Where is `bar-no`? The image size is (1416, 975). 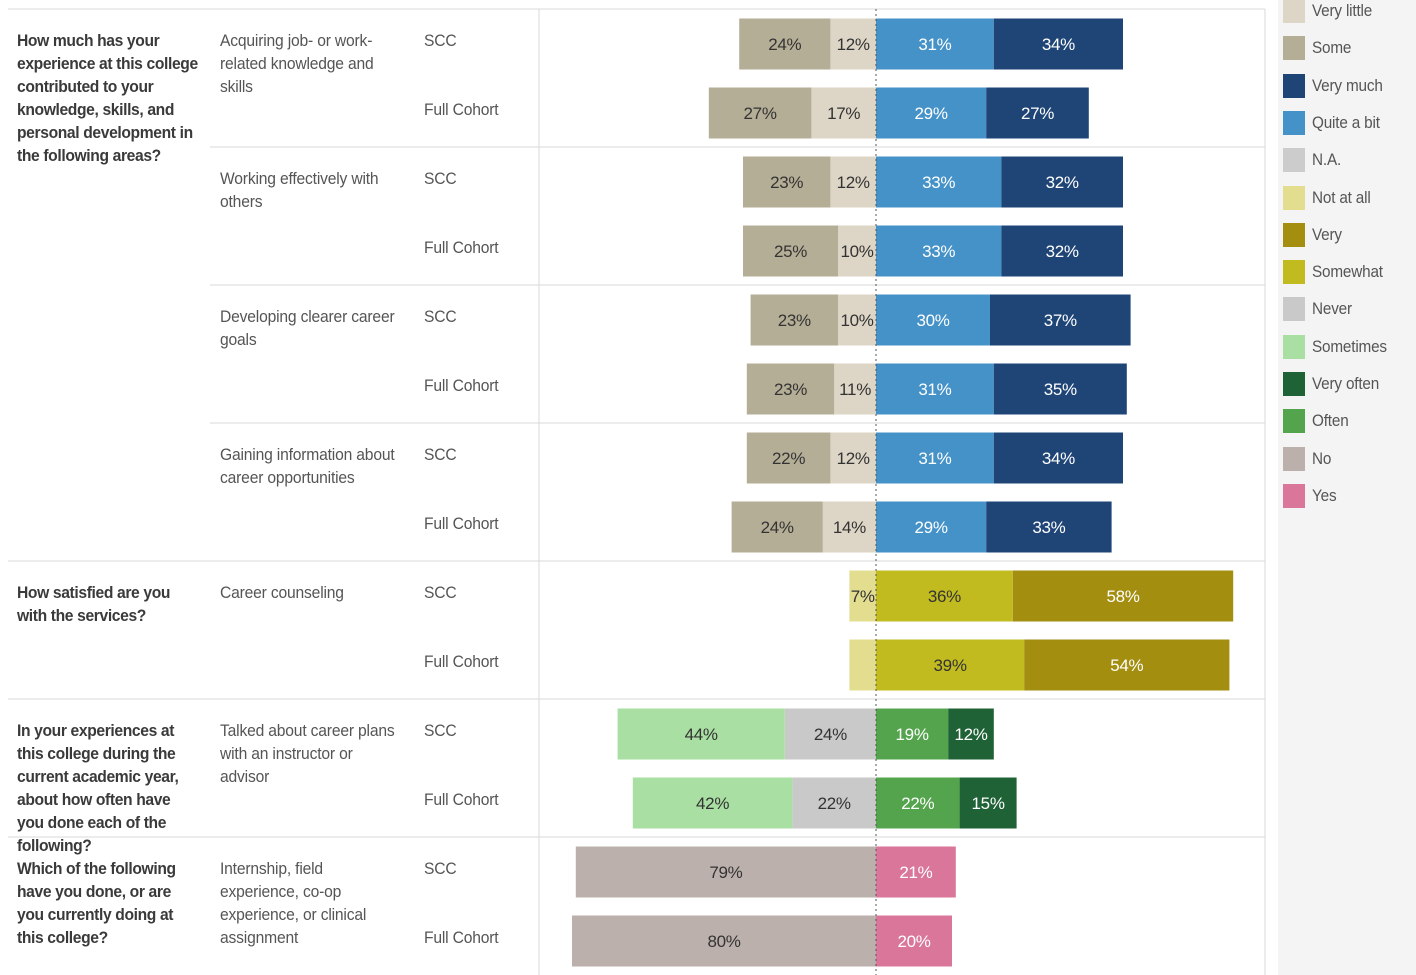 bar-no is located at coordinates (725, 872).